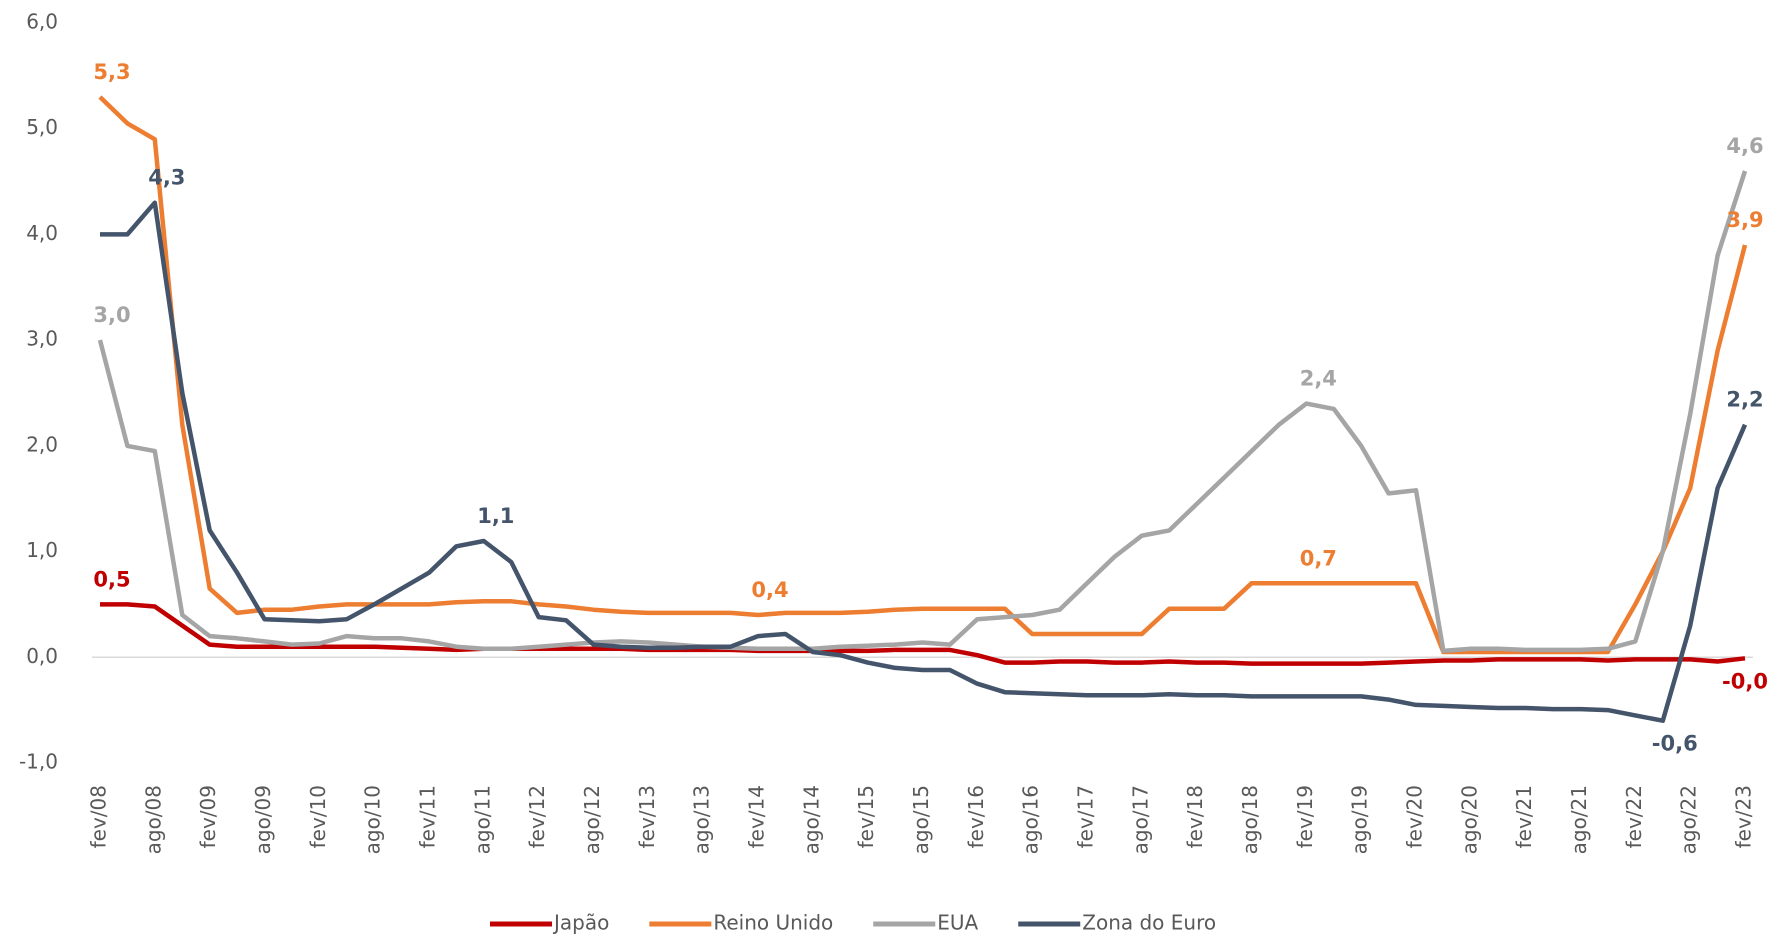 This screenshot has width=1792, height=941. I want to click on data-label: 0,5, so click(111, 579).